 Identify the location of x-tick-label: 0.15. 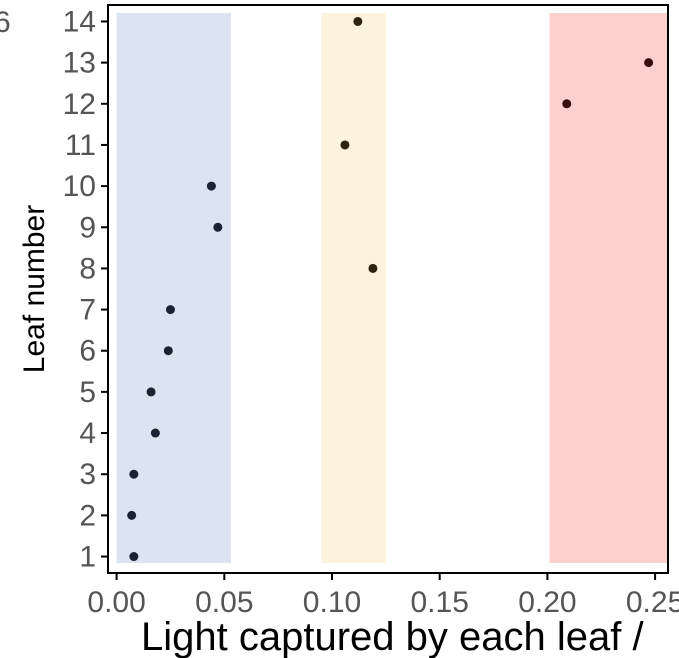
(439, 602).